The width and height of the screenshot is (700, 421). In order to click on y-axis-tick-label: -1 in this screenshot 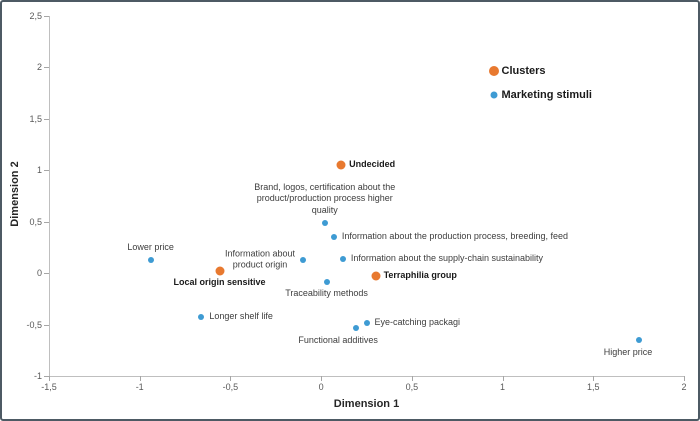, I will do `click(37, 376)`.